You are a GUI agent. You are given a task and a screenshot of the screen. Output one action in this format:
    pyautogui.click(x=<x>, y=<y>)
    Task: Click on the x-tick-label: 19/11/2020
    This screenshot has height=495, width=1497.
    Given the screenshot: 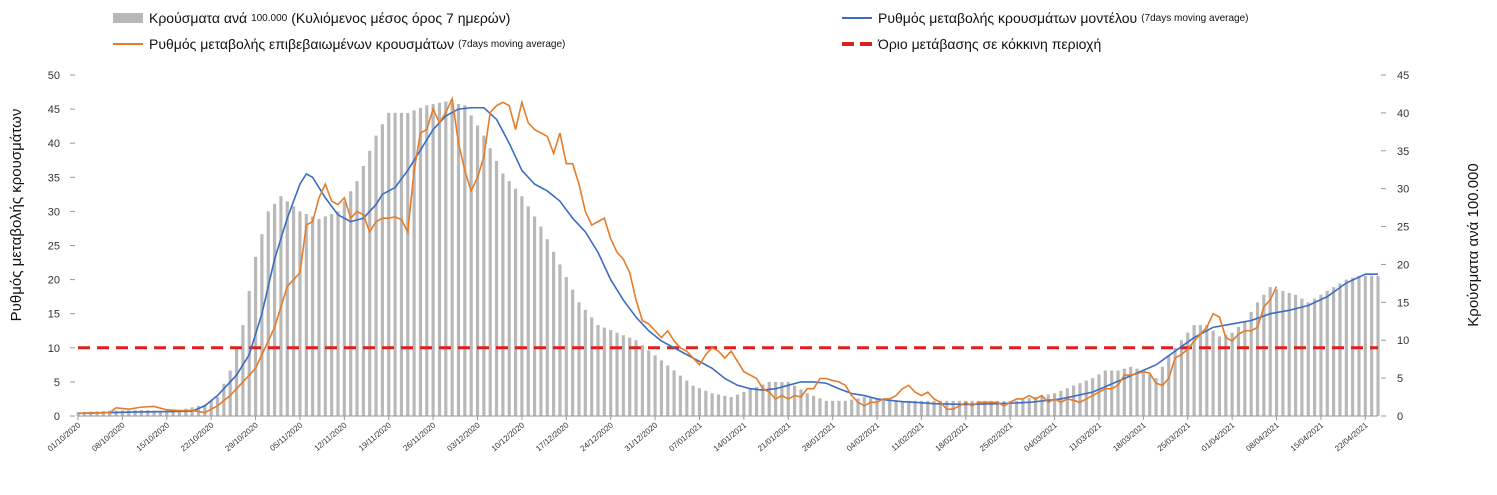 What is the action you would take?
    pyautogui.click(x=375, y=436)
    